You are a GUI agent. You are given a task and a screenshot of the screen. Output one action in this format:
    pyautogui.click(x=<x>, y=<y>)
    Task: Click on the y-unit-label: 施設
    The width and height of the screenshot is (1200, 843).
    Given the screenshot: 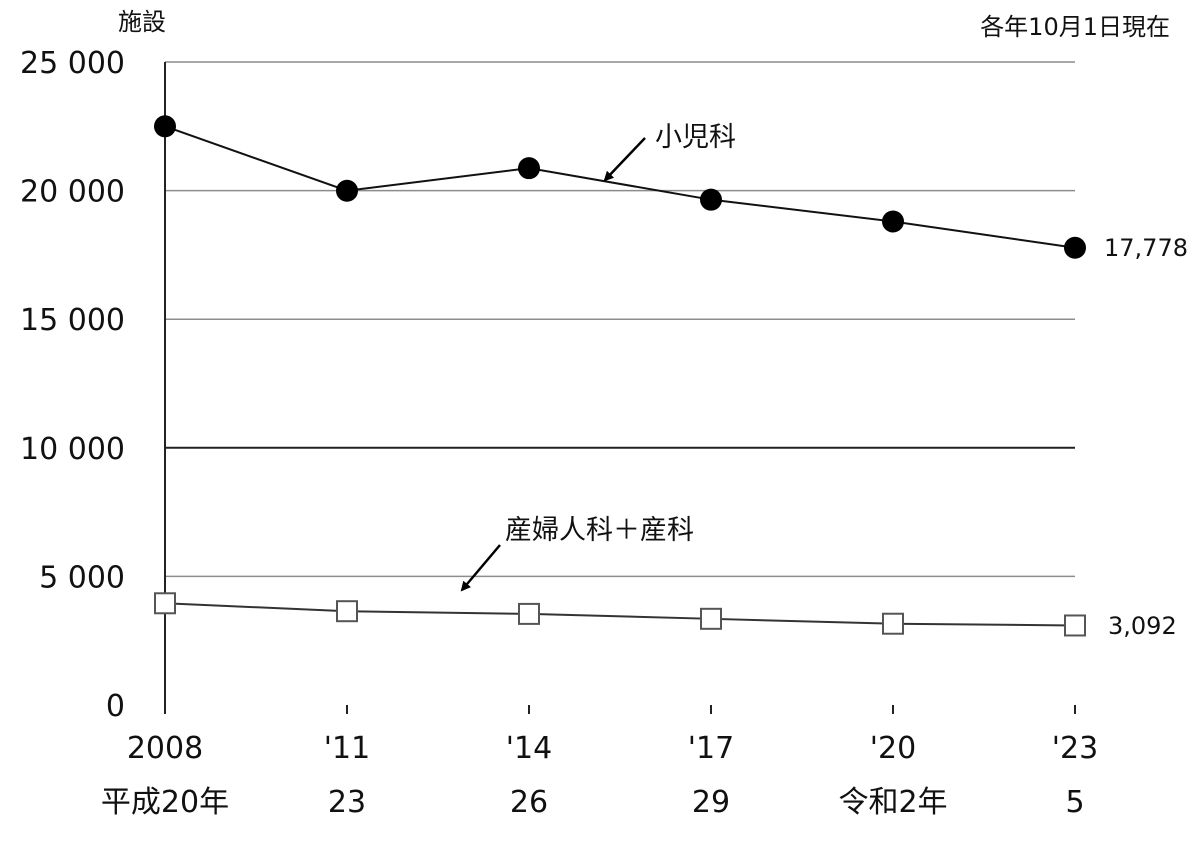 What is the action you would take?
    pyautogui.click(x=142, y=22)
    